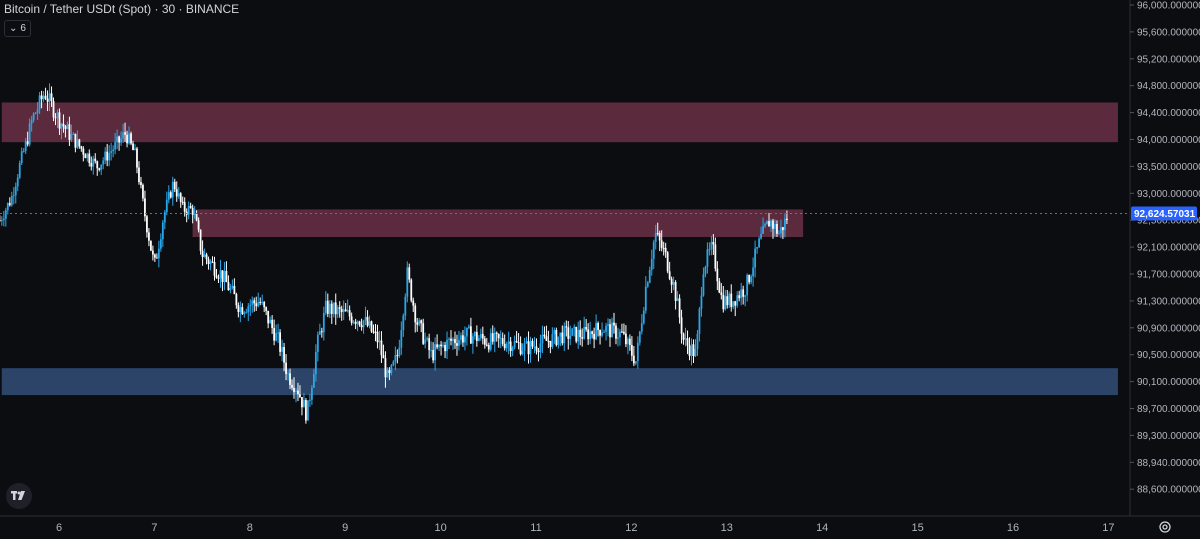  I want to click on y-tick-label: 93,500.000000, so click(1168, 167).